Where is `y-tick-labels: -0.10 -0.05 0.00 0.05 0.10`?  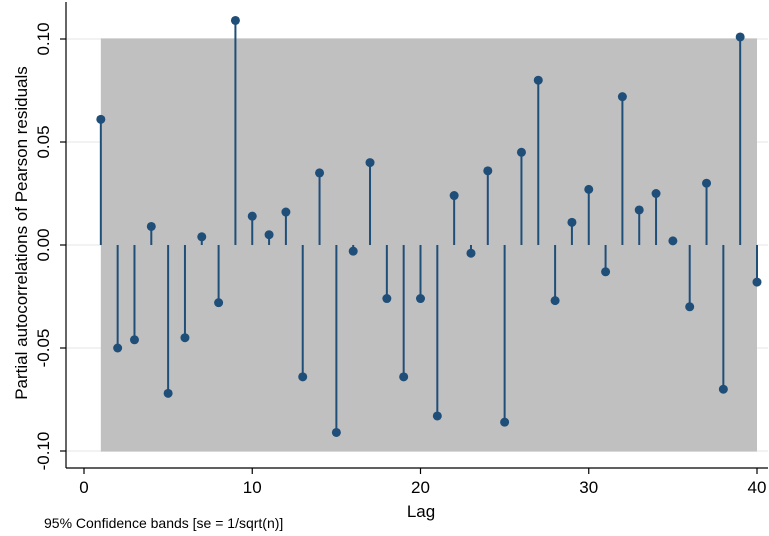
y-tick-labels: -0.10 -0.05 0.00 0.05 0.10 is located at coordinates (43, 246).